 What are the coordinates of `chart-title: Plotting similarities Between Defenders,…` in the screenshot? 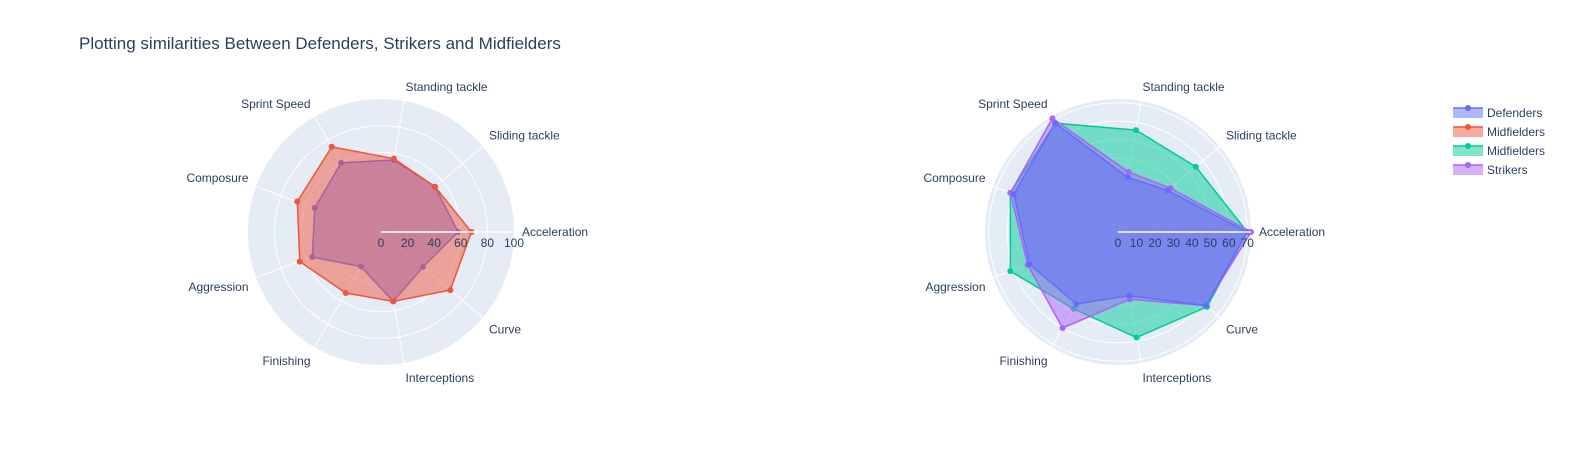 It's located at (320, 43).